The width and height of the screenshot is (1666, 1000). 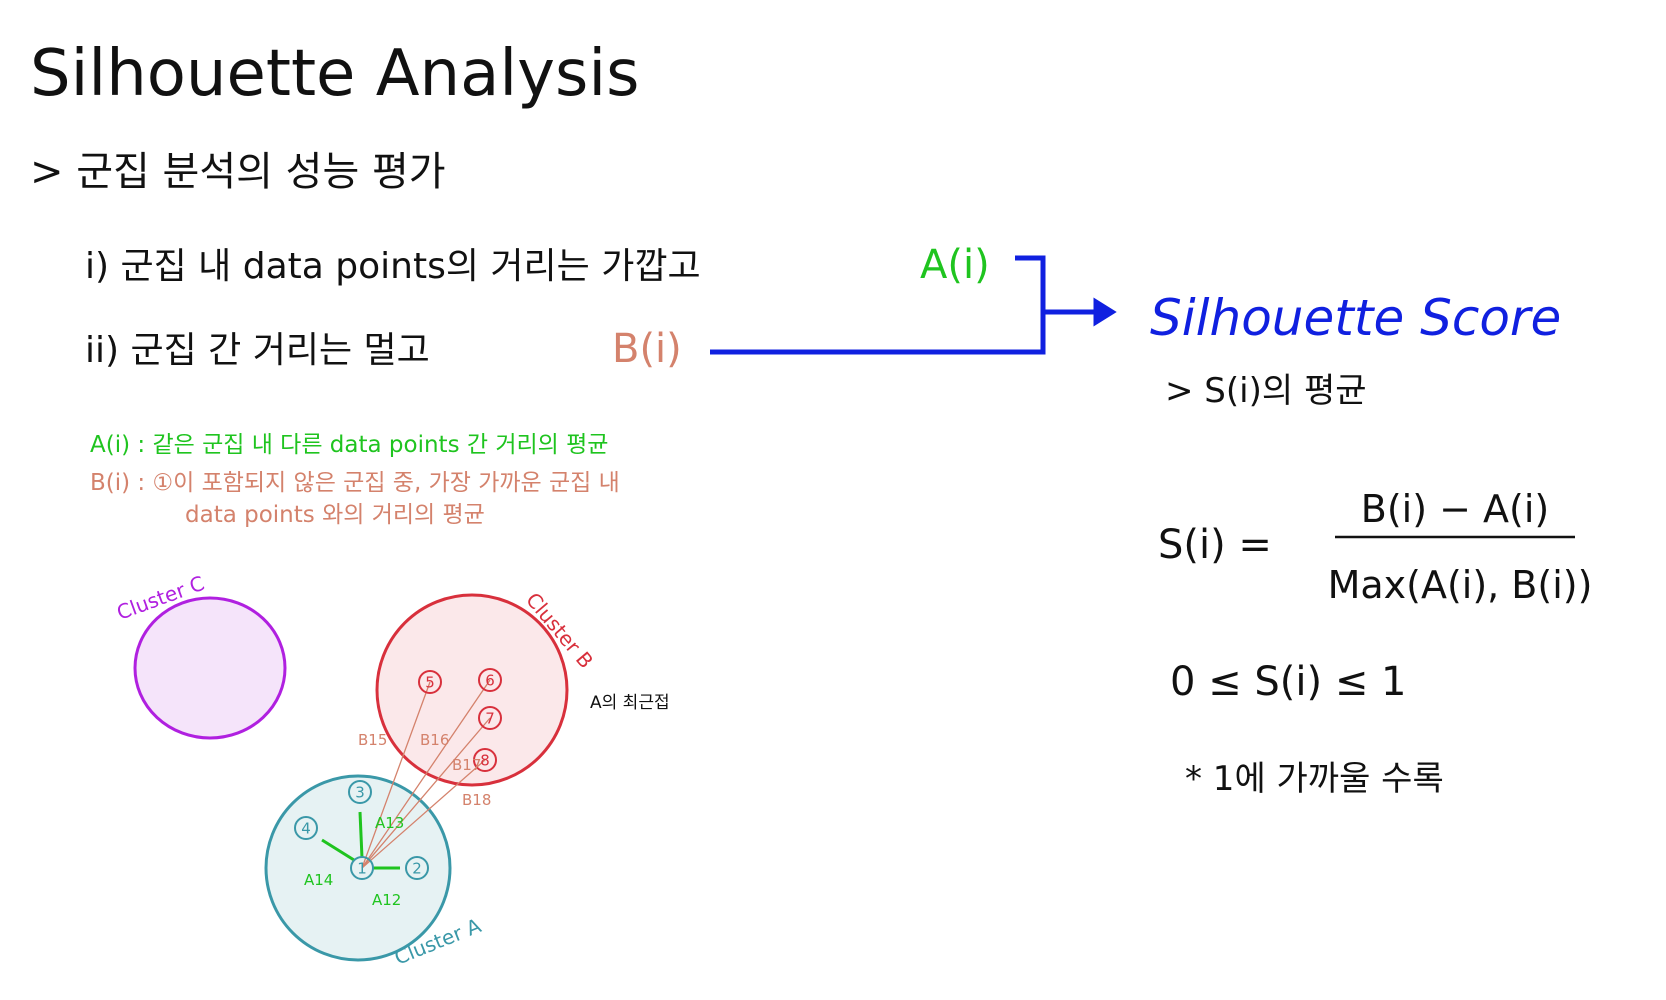 I want to click on edge-label: A14, so click(x=318, y=880).